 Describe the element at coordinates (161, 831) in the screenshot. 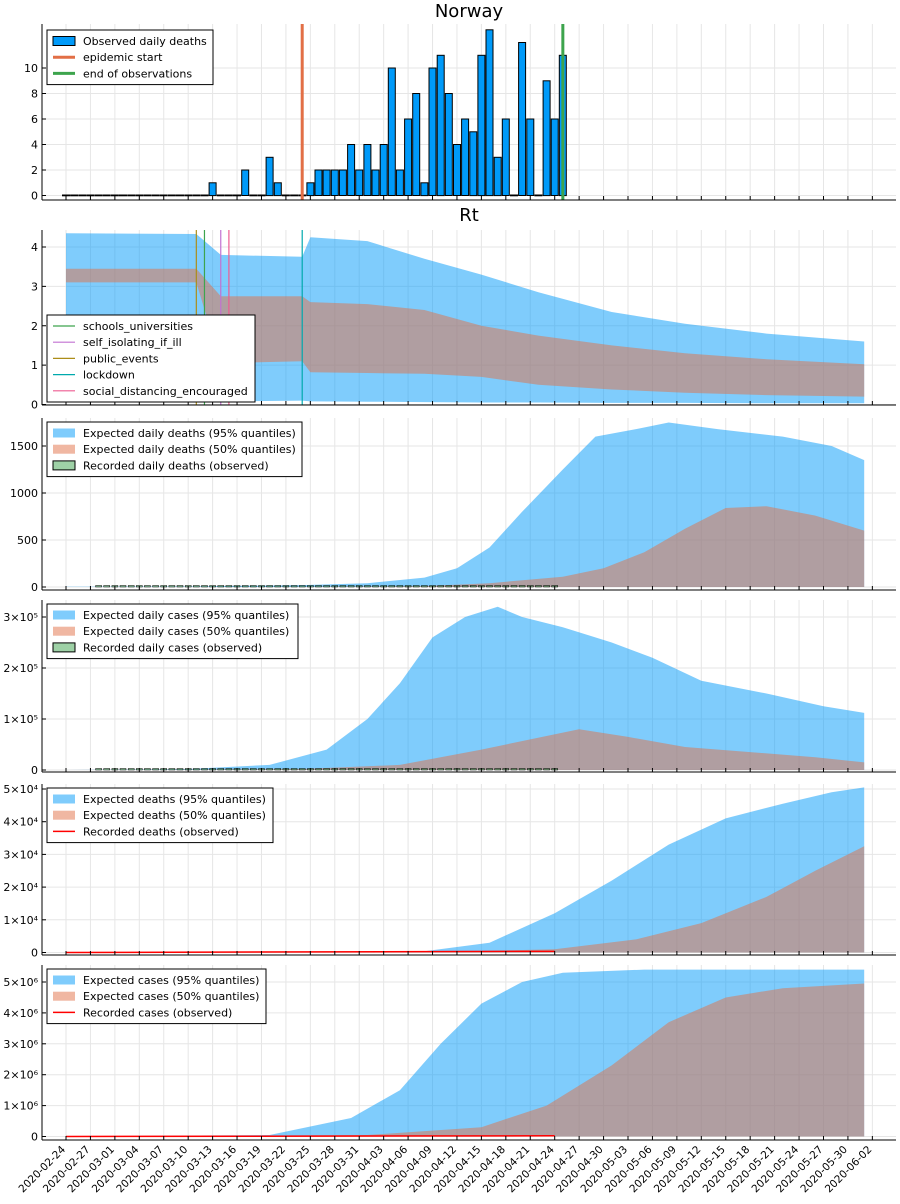

I see `legend-label: Recorded deaths (observed)` at that location.